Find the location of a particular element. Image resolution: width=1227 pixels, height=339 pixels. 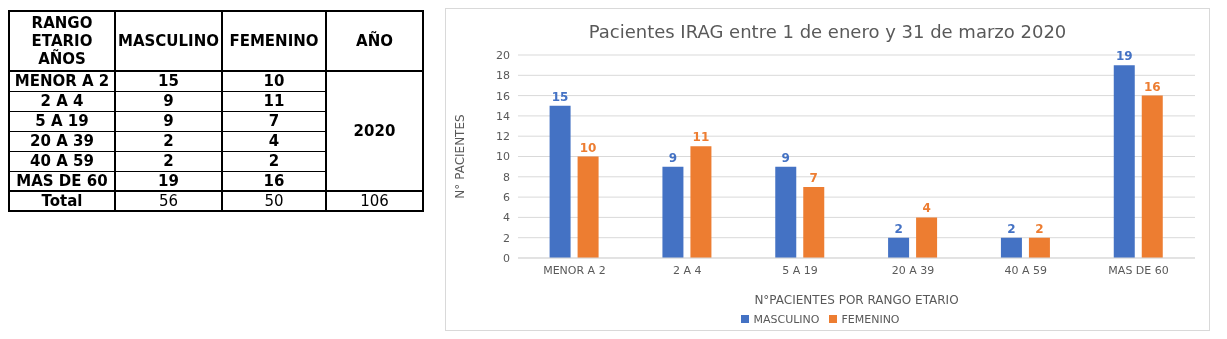

legend-label: FEMENINO is located at coordinates (870, 319).